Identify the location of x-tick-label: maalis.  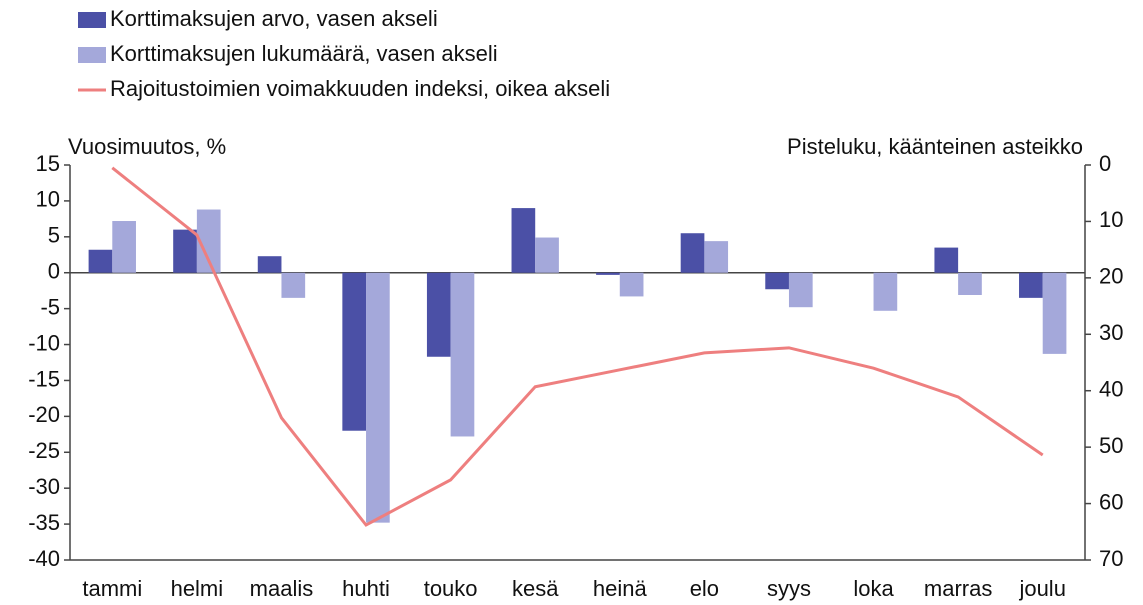
(282, 588).